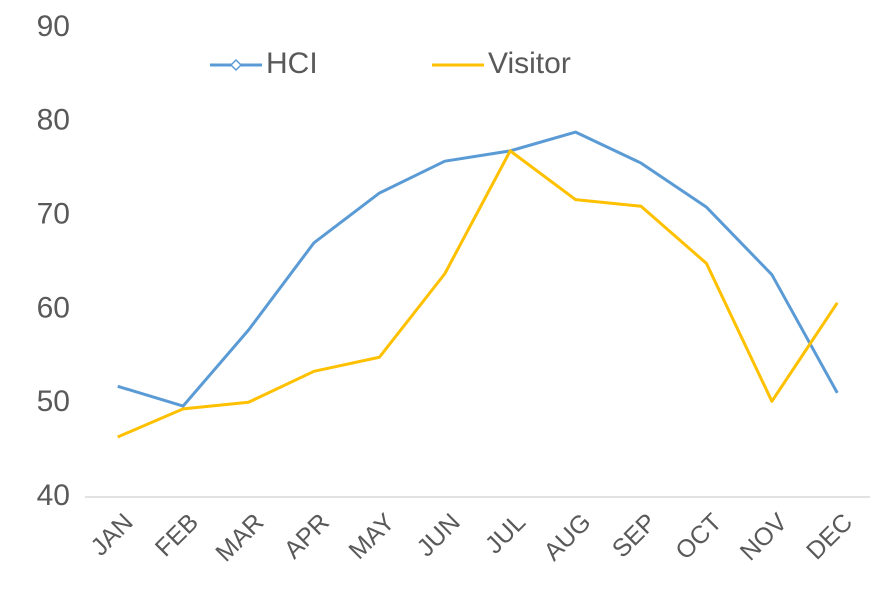  Describe the element at coordinates (829, 536) in the screenshot. I see `x-tick-label: DEC` at that location.